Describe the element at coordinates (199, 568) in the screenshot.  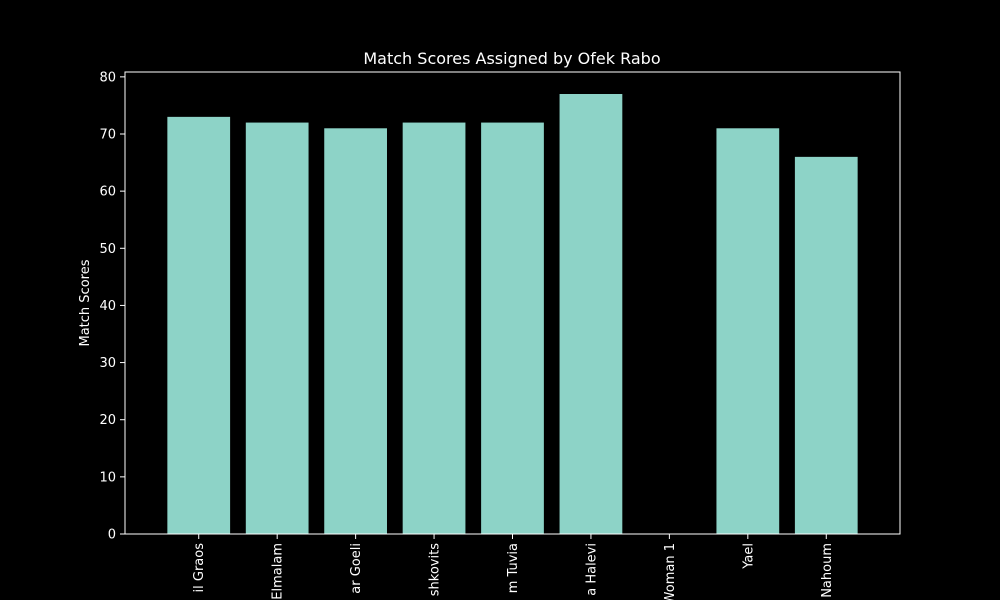
I see `x-tick-label-0: il Graos` at that location.